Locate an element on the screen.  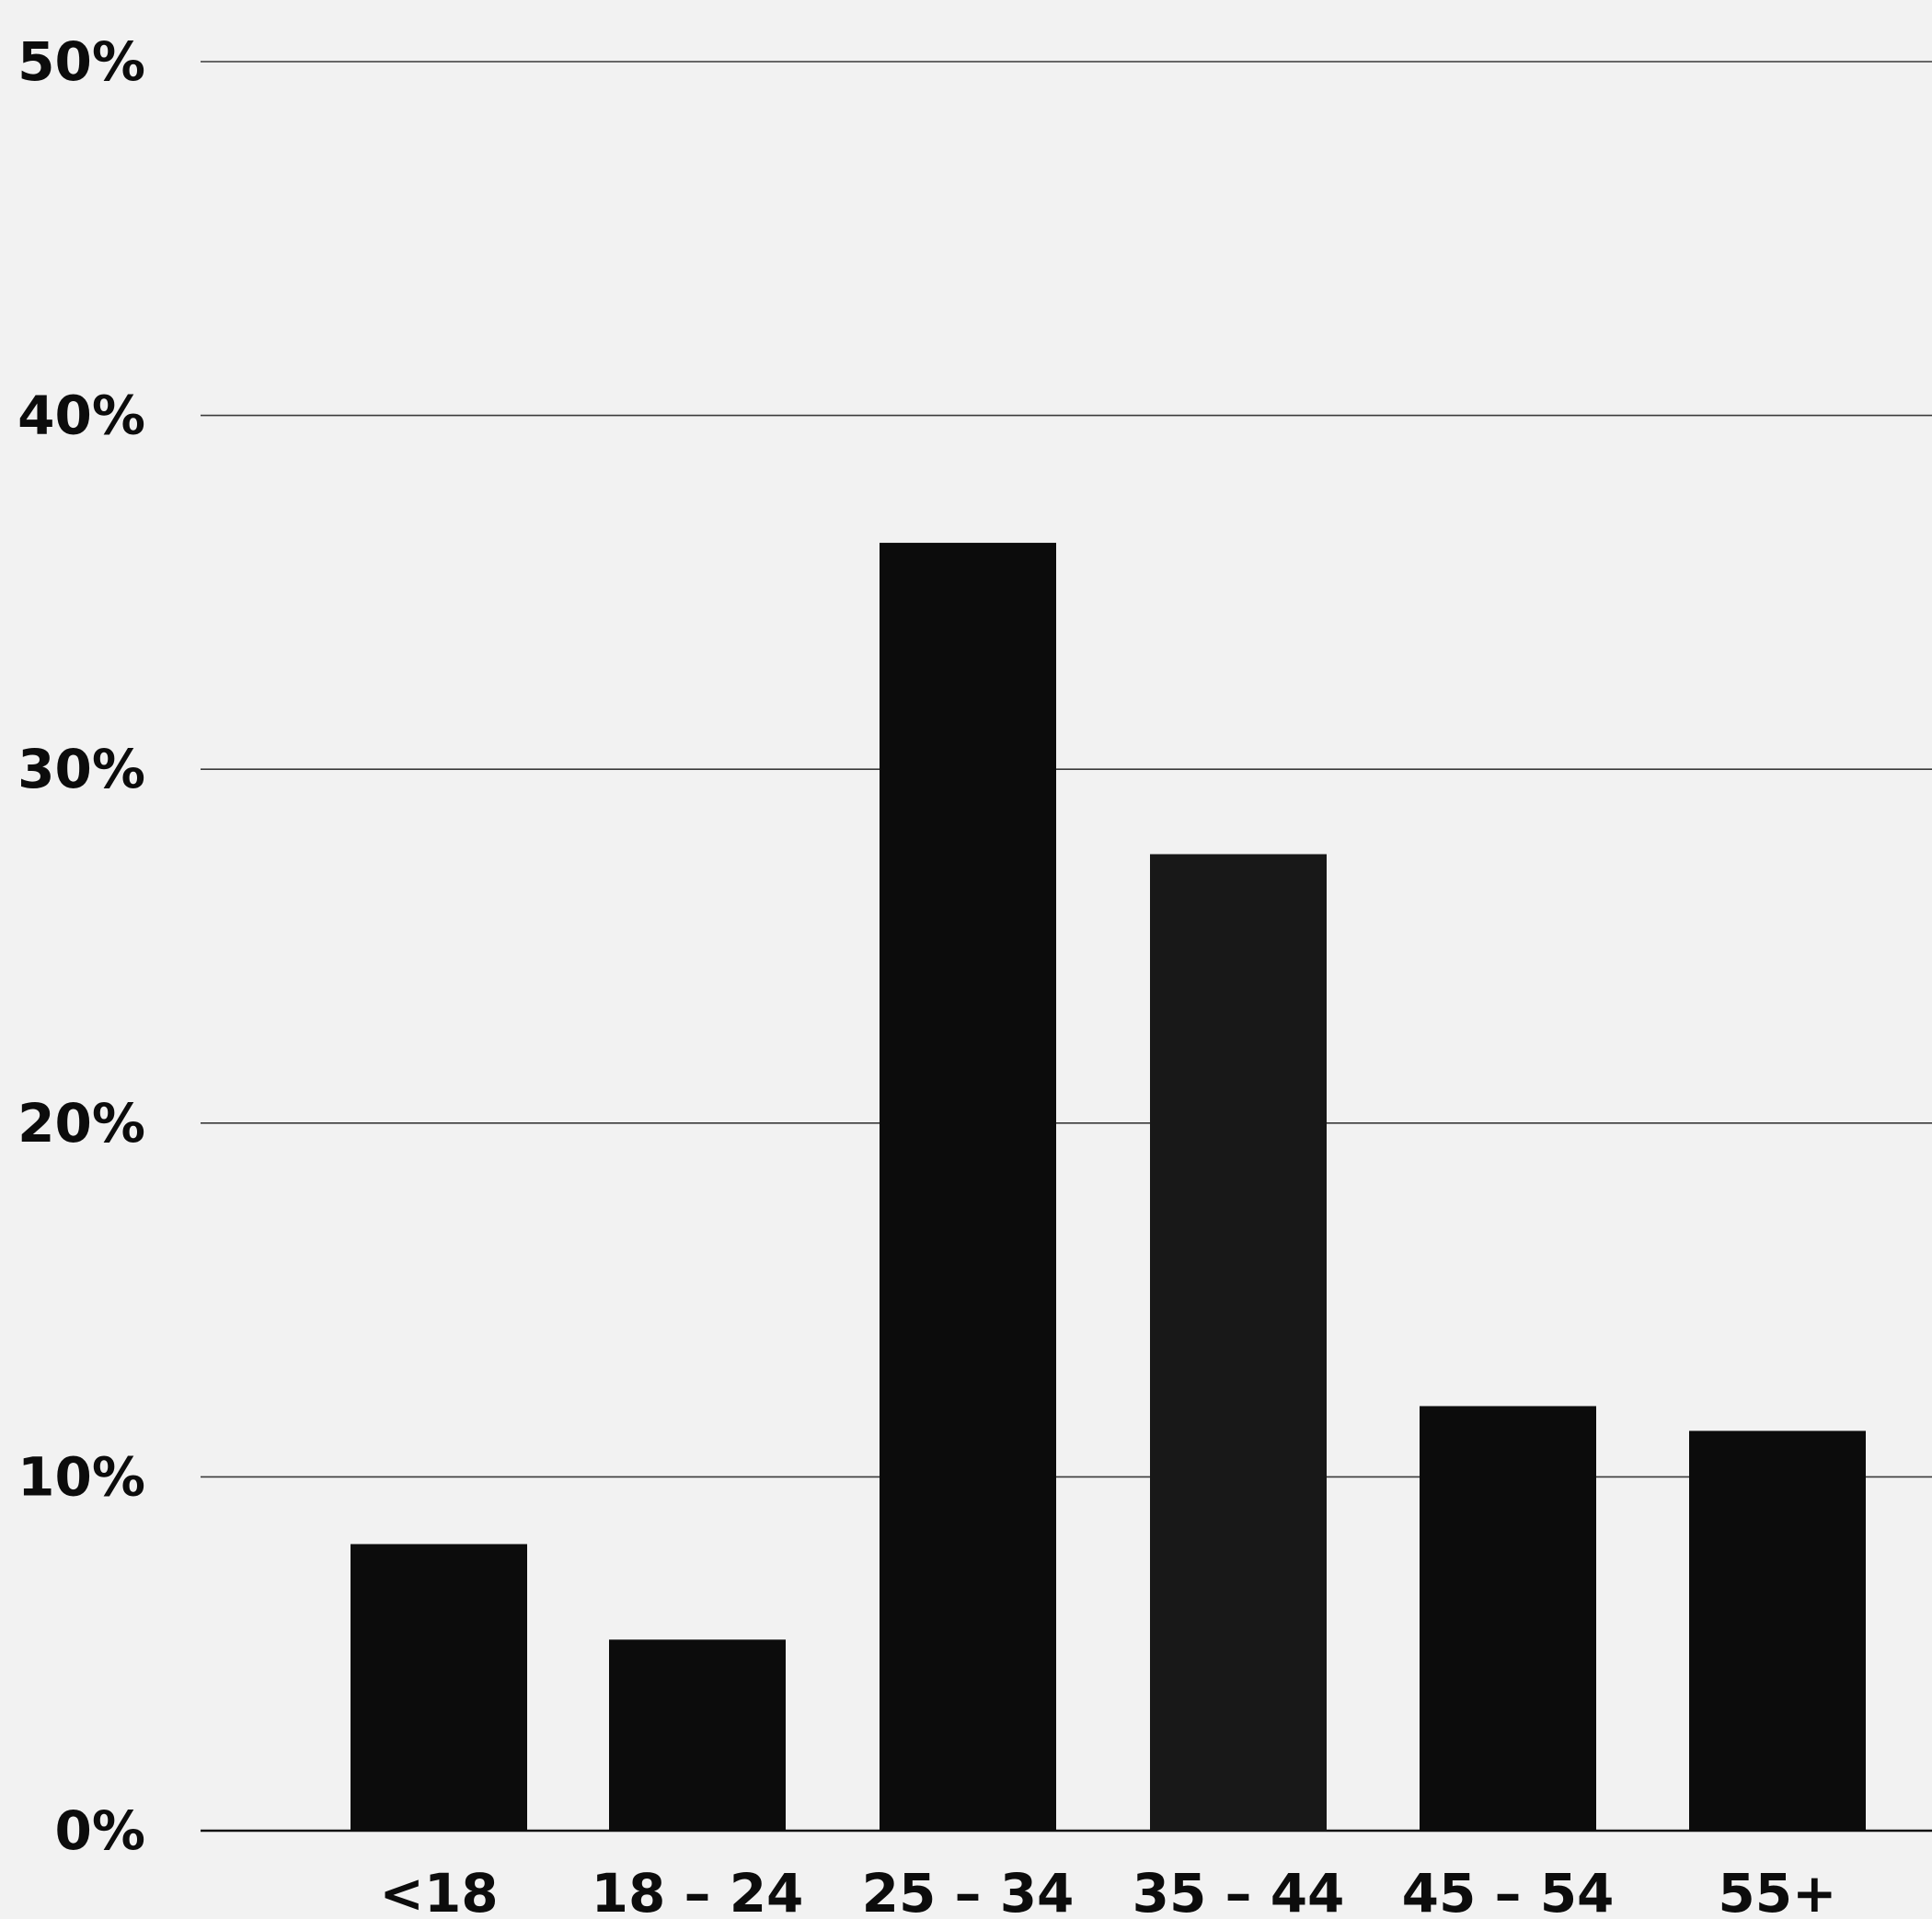
y-tick-label-20: 20% is located at coordinates (81, 1123).